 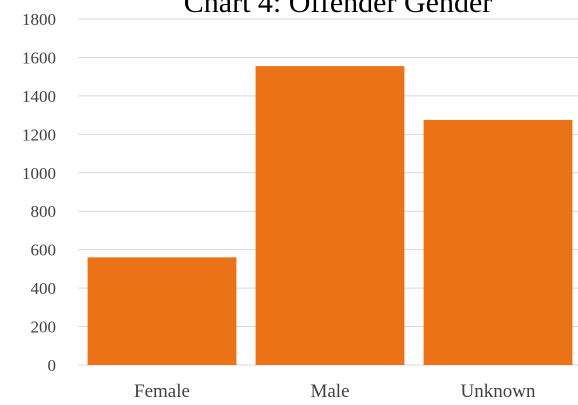 I want to click on y-tick-label: 0, so click(x=52, y=365).